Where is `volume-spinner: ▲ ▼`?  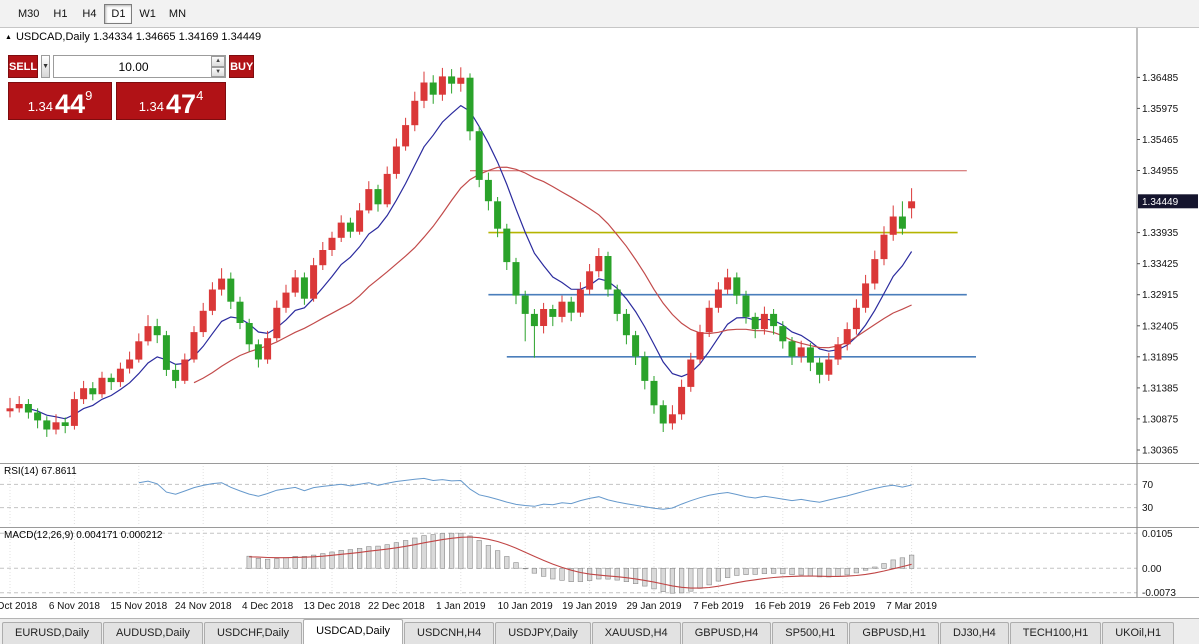
volume-spinner: ▲ ▼ is located at coordinates (218, 66).